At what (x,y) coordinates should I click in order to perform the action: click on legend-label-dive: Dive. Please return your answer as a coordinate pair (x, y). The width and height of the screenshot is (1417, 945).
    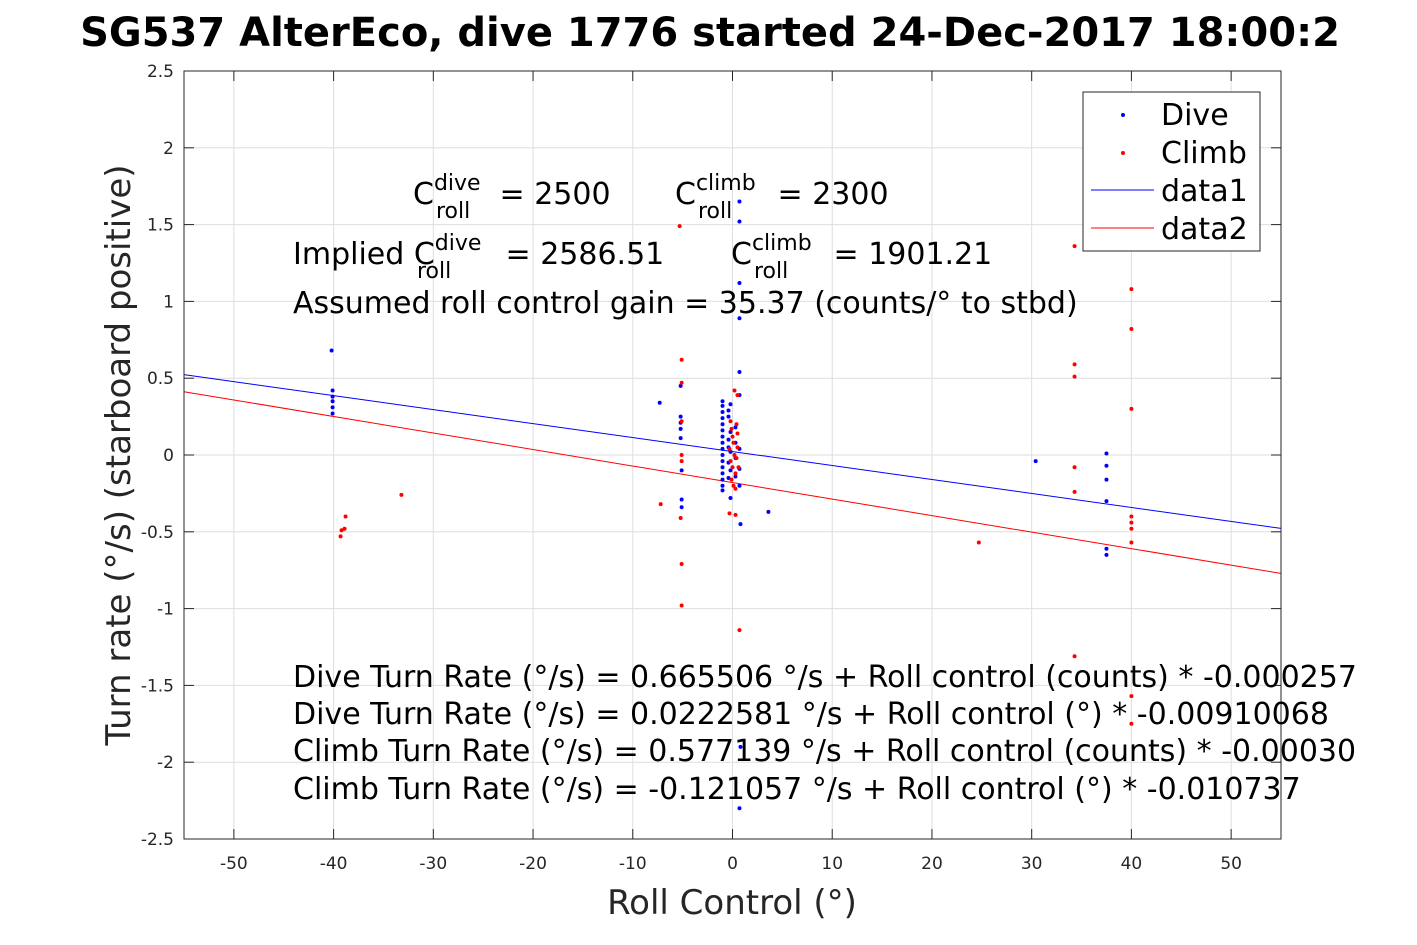
    Looking at the image, I should click on (1195, 115).